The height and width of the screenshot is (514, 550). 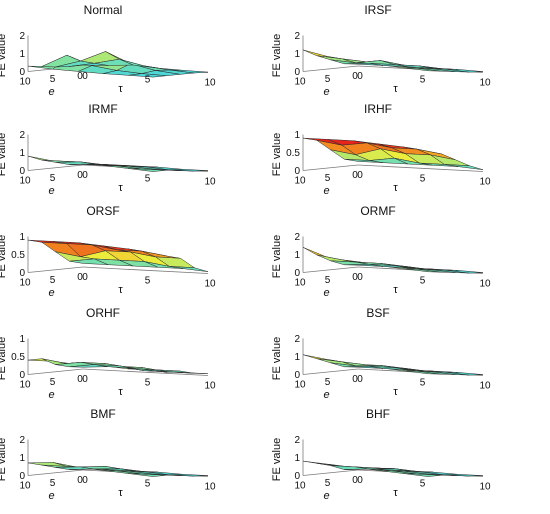 What do you see at coordinates (381, 353) in the screenshot?
I see `surface-panel: BSF 0 1 2 FE value 10 5 0 e 0 5 10 τ` at bounding box center [381, 353].